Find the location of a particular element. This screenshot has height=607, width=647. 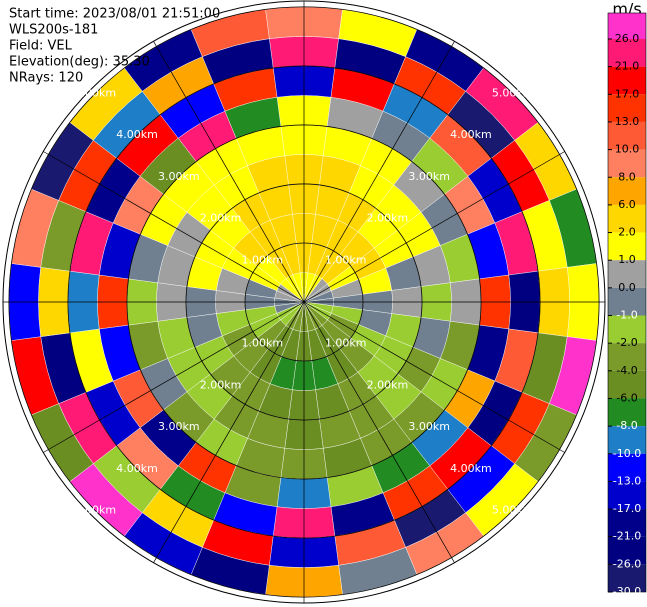

colorbar-tick-label: 10.0 is located at coordinates (627, 149).